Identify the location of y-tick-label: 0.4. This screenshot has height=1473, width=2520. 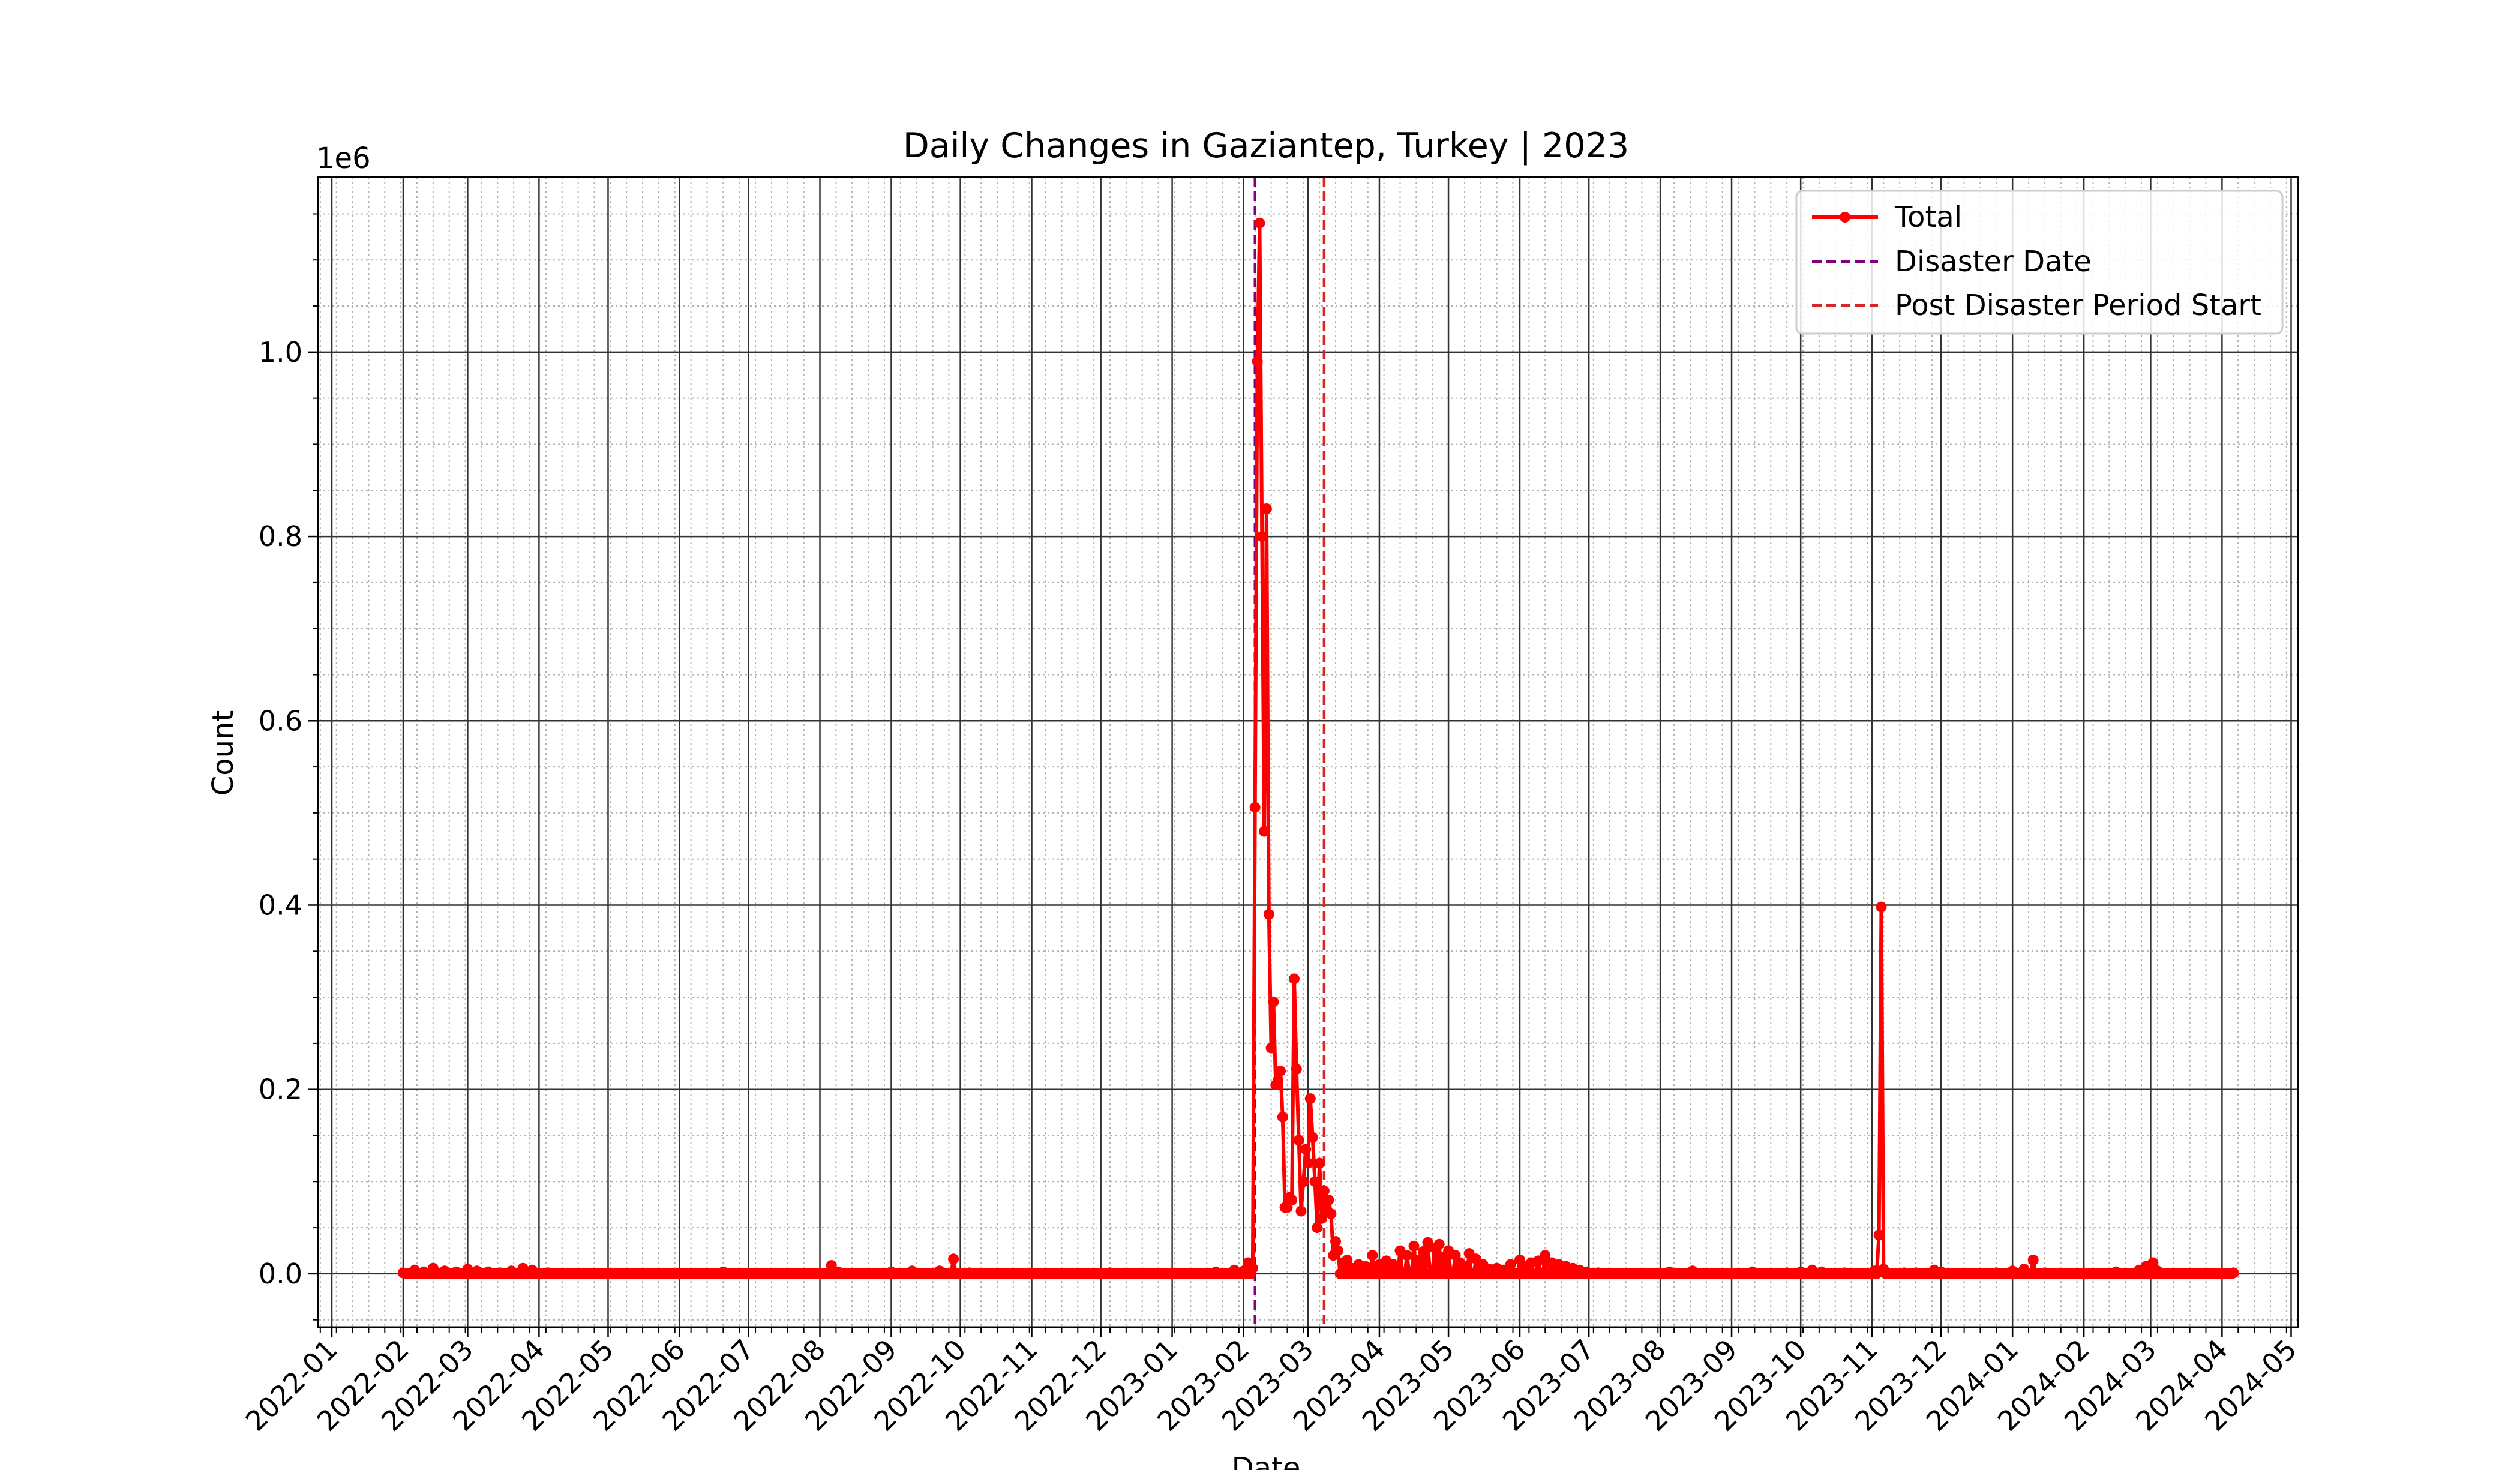
(280, 905).